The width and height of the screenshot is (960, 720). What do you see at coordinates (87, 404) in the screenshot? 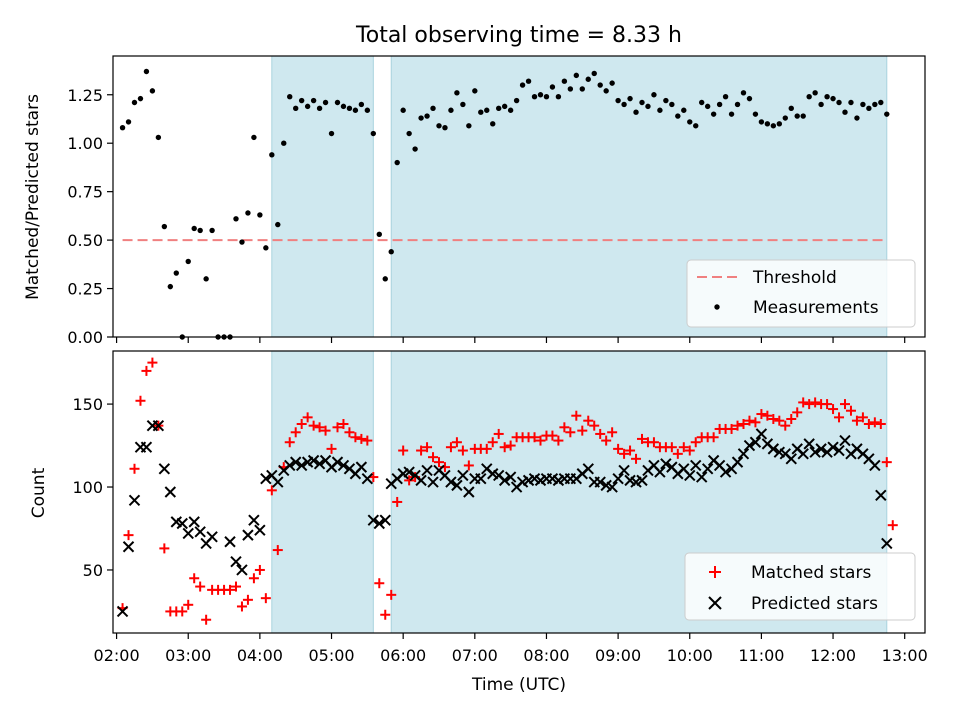
I see `y-tick-label: 150` at bounding box center [87, 404].